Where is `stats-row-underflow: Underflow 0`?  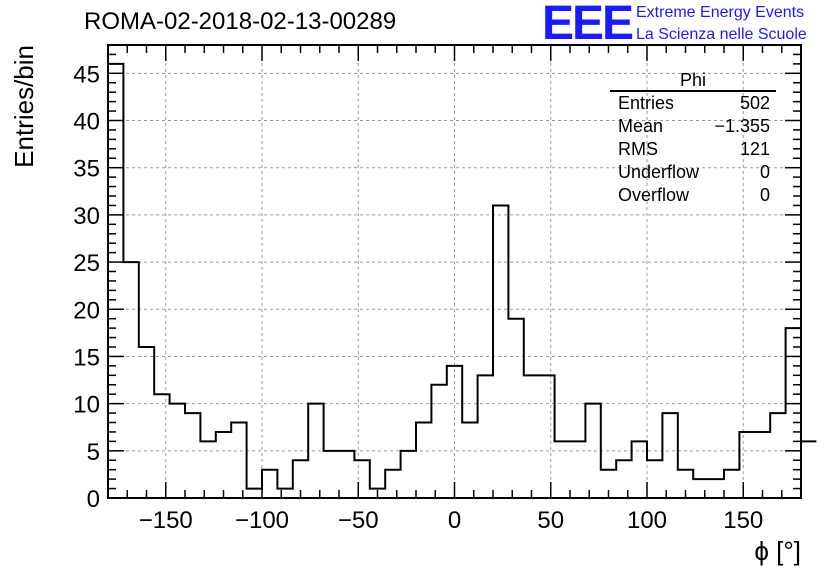
stats-row-underflow: Underflow 0 is located at coordinates (693, 172).